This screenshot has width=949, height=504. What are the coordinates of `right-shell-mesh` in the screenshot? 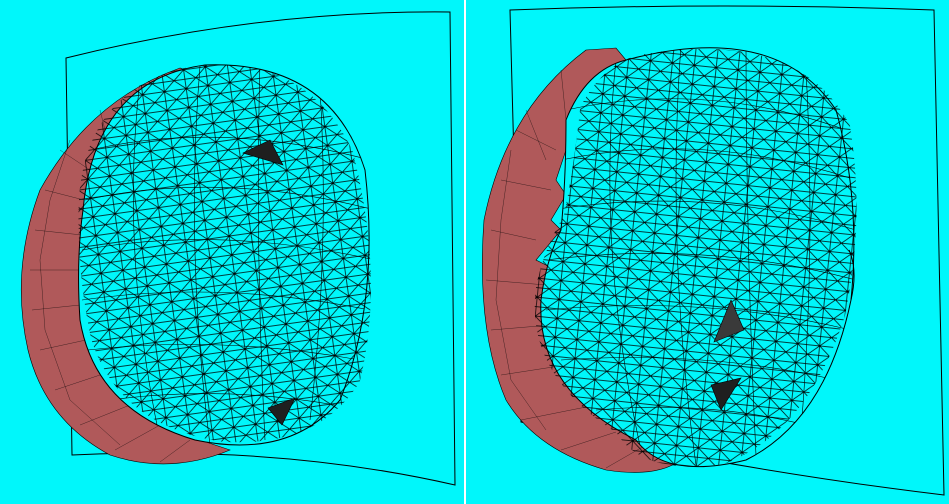 It's located at (566, 269).